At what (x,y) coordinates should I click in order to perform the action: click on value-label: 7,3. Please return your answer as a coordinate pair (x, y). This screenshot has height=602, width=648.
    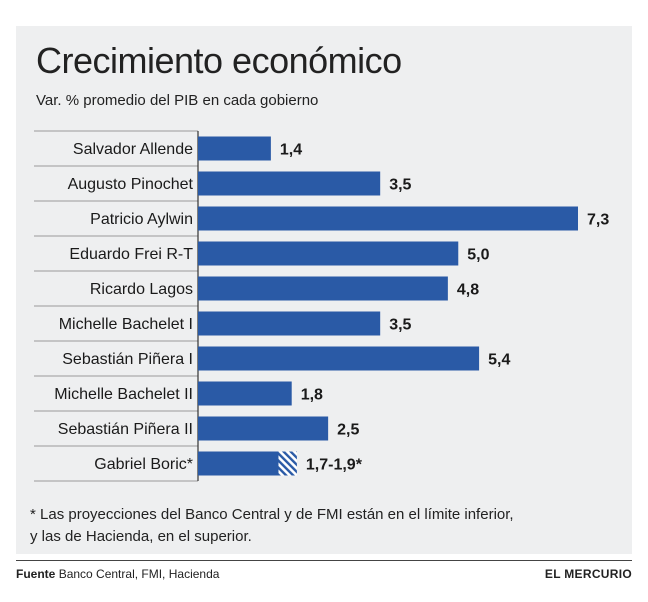
    Looking at the image, I should click on (598, 220).